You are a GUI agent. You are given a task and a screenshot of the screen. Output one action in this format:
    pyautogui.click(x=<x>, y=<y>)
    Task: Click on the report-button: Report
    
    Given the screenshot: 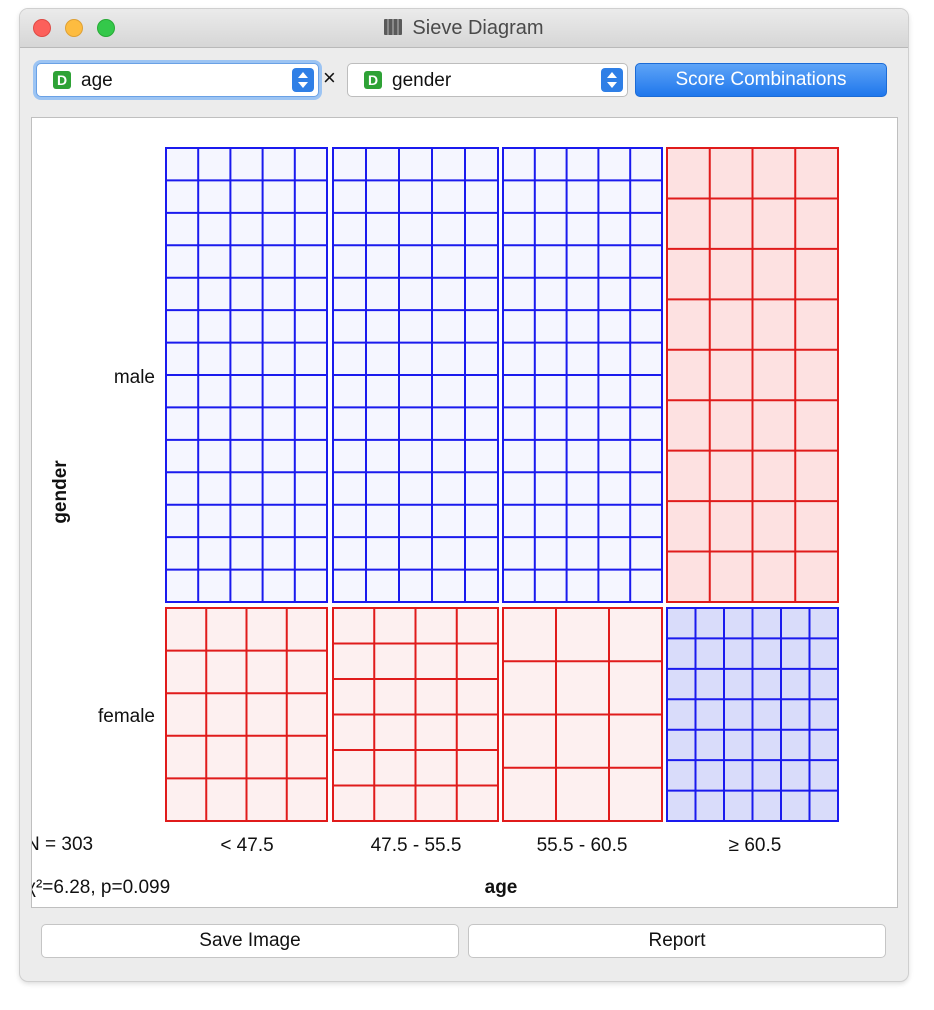 What is the action you would take?
    pyautogui.click(x=677, y=941)
    